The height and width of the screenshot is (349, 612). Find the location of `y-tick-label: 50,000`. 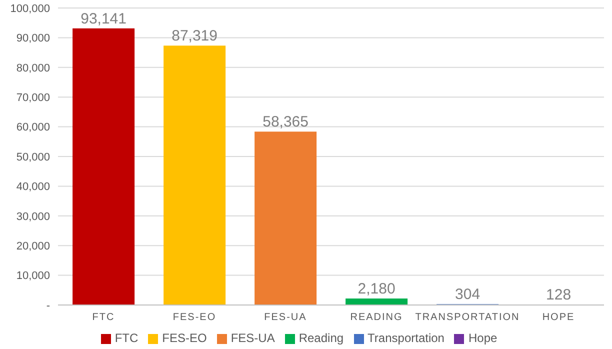

y-tick-label: 50,000 is located at coordinates (33, 157).